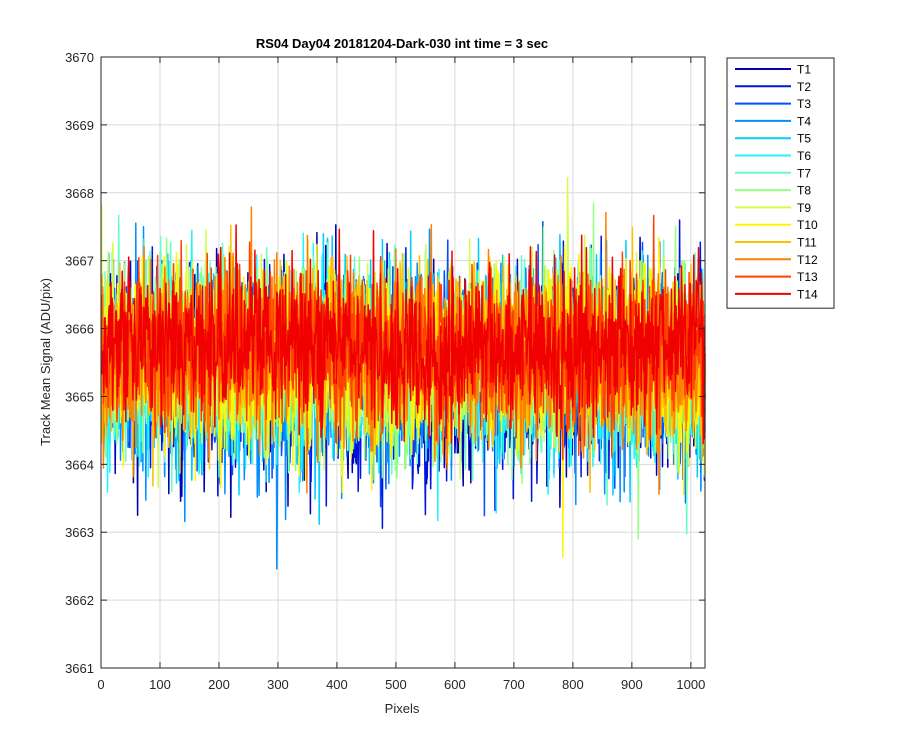 The height and width of the screenshot is (755, 900). What do you see at coordinates (804, 173) in the screenshot?
I see `legend-label: T7` at bounding box center [804, 173].